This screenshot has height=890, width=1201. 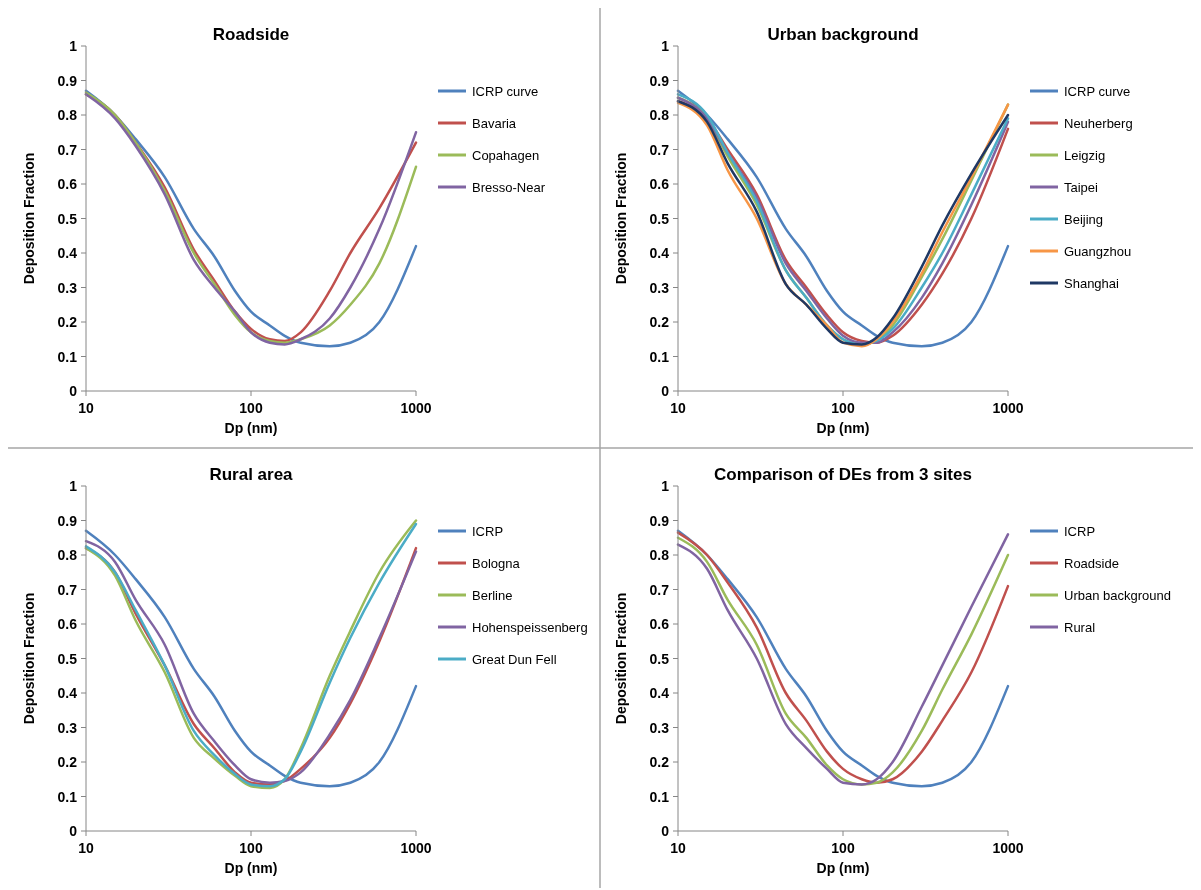 I want to click on chart-title: Roadside, so click(x=251, y=34).